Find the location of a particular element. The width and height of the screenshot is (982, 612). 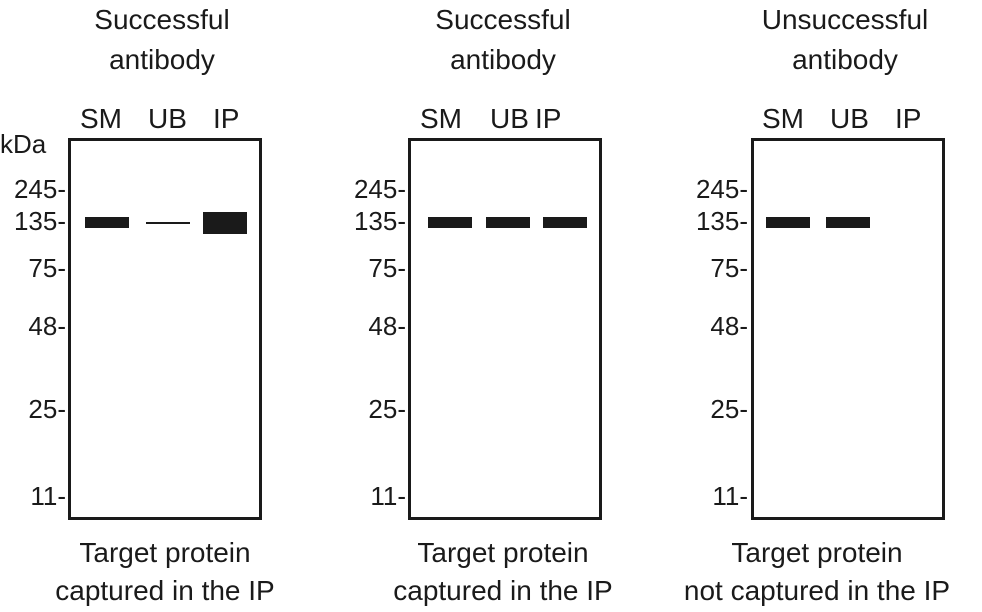

caption-line-2: not captured in the IP is located at coordinates (817, 590).